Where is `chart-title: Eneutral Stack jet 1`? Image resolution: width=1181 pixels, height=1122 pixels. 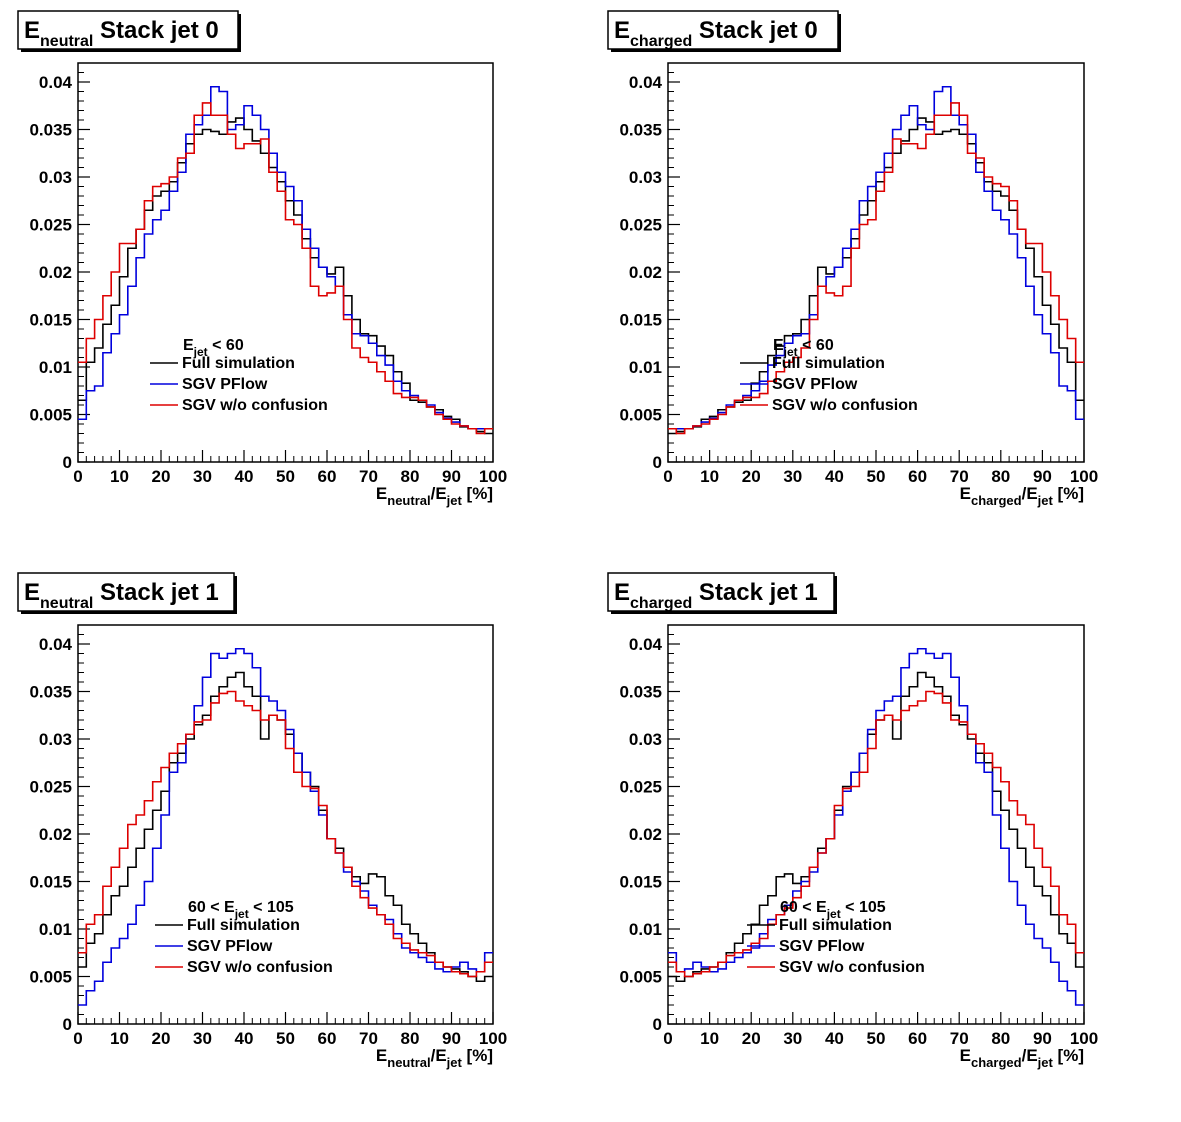
chart-title: Eneutral Stack jet 1 is located at coordinates (121, 595).